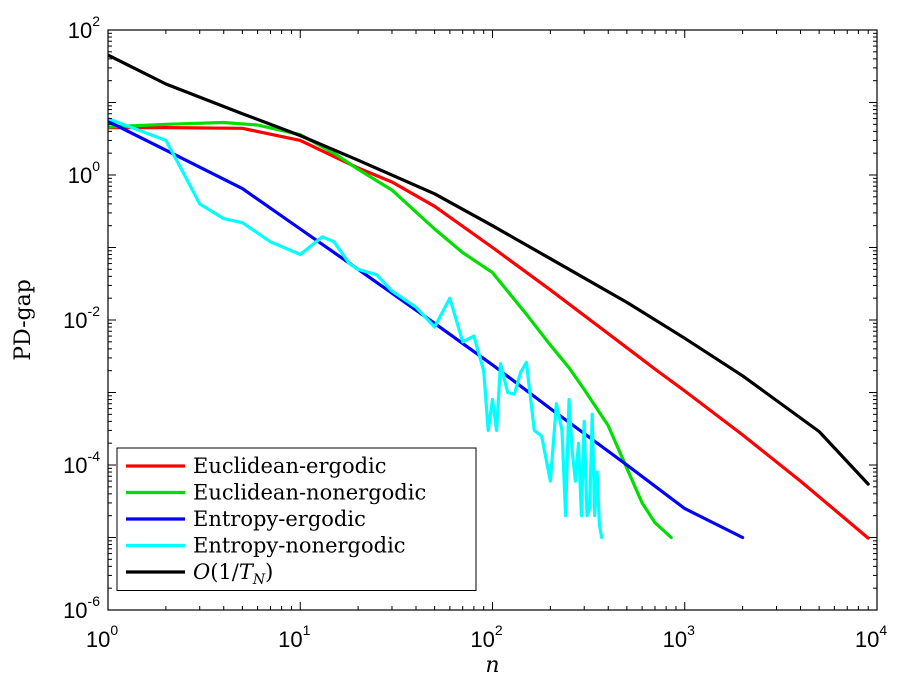  What do you see at coordinates (299, 546) in the screenshot?
I see `legend-label: Entropy-nonergodic` at bounding box center [299, 546].